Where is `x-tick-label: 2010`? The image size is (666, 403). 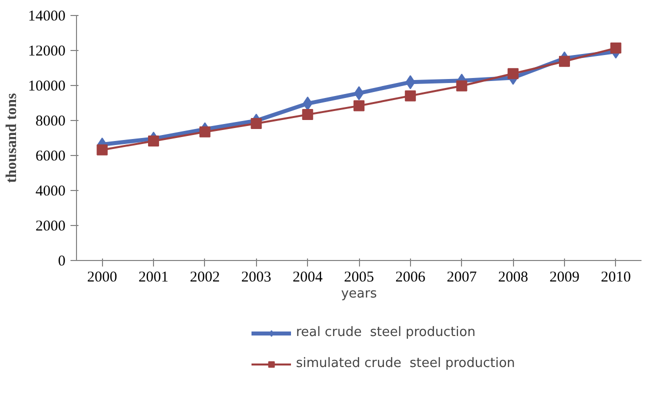
x-tick-label: 2010 is located at coordinates (615, 278).